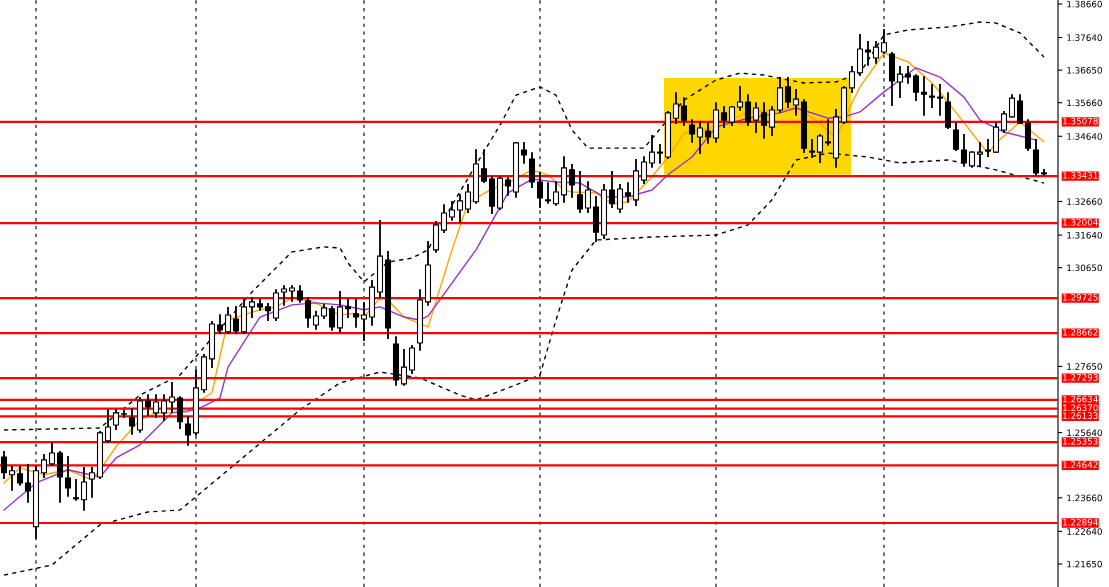 This screenshot has width=1109, height=587. I want to click on ref-line-label: 1.33431, so click(1080, 175).